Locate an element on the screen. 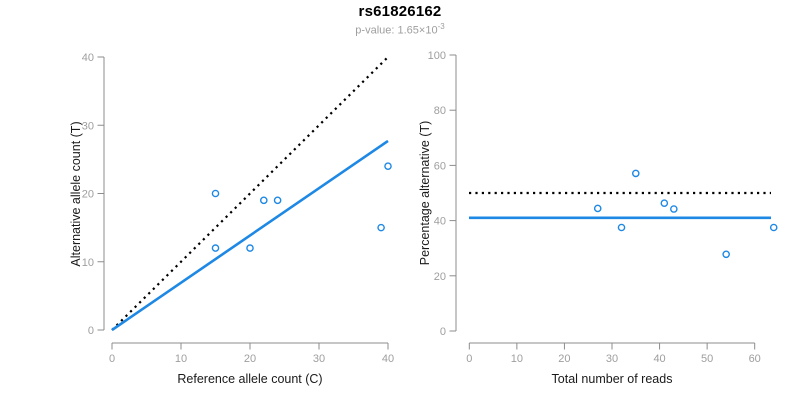 The height and width of the screenshot is (400, 800). left-x-axis-title: Reference allele count (C) is located at coordinates (249, 379).